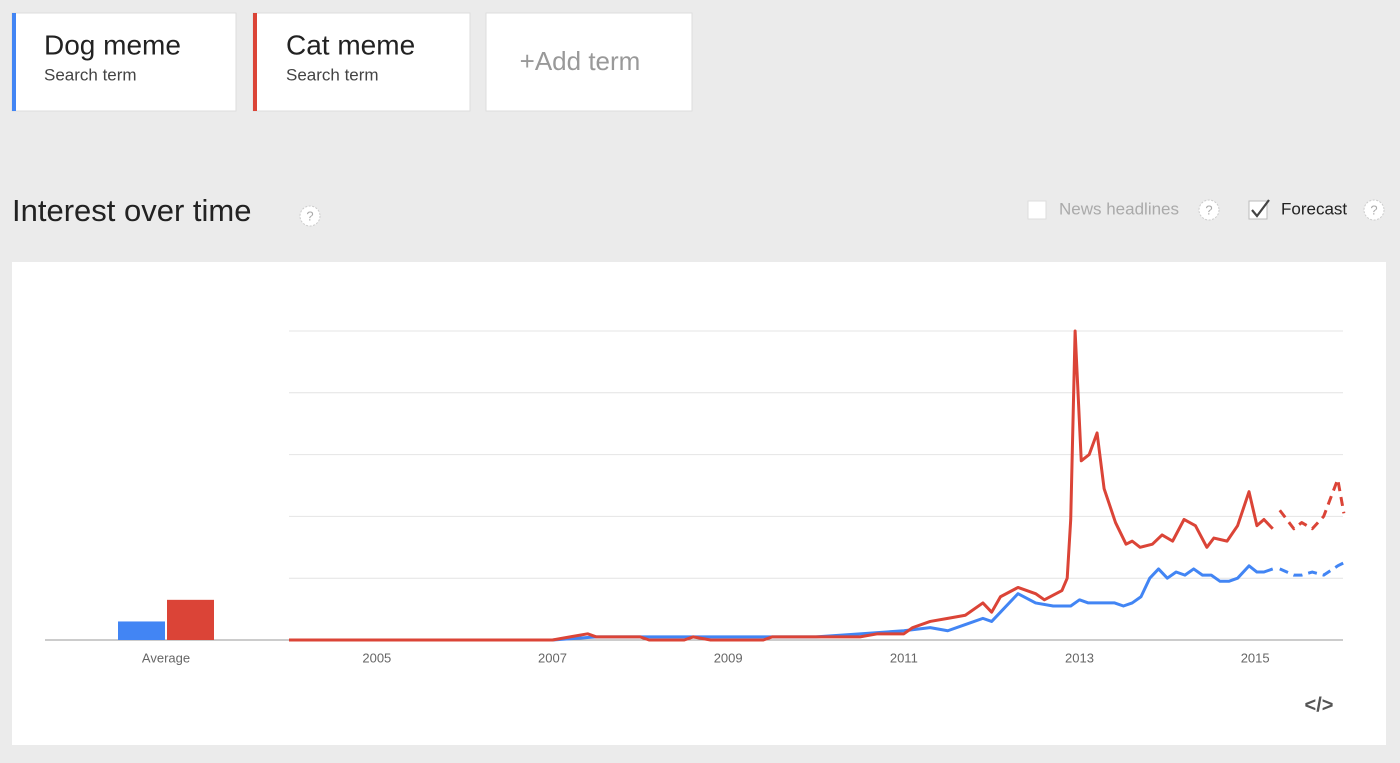  I want to click on term-card: Dog meme Search term, so click(124, 62).